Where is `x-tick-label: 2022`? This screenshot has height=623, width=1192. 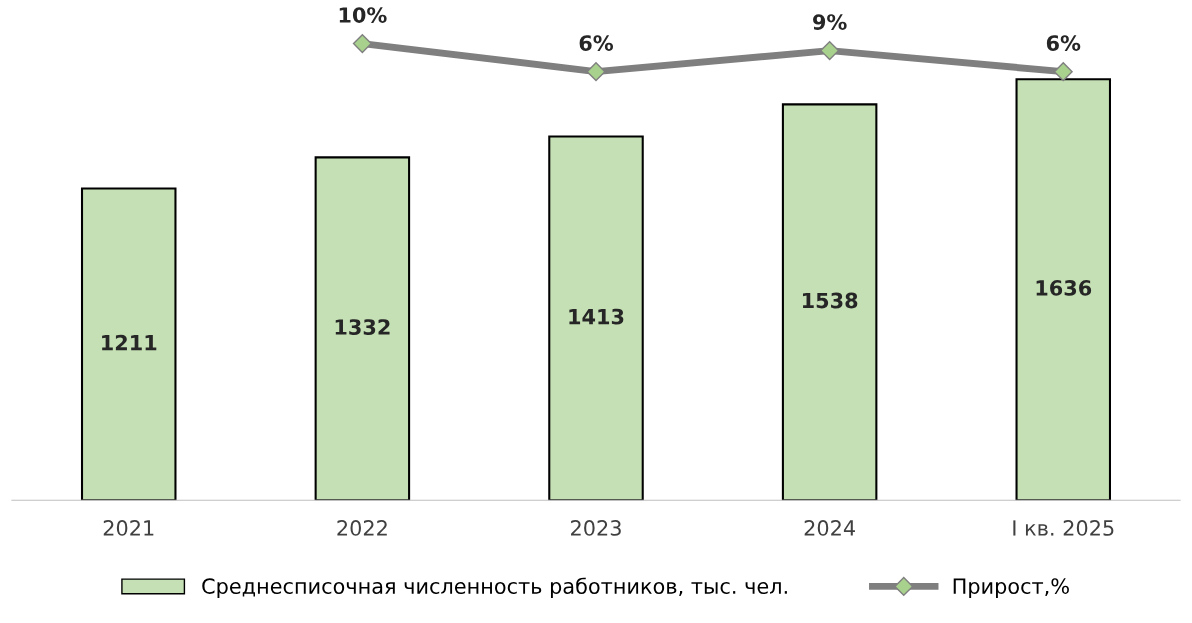 x-tick-label: 2022 is located at coordinates (362, 528).